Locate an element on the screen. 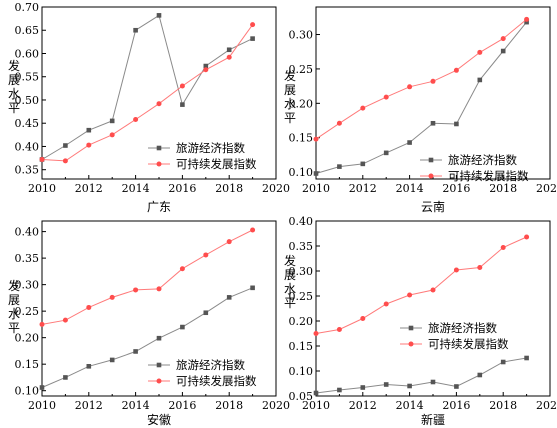  x-axis-label: 新疆 is located at coordinates (433, 419).